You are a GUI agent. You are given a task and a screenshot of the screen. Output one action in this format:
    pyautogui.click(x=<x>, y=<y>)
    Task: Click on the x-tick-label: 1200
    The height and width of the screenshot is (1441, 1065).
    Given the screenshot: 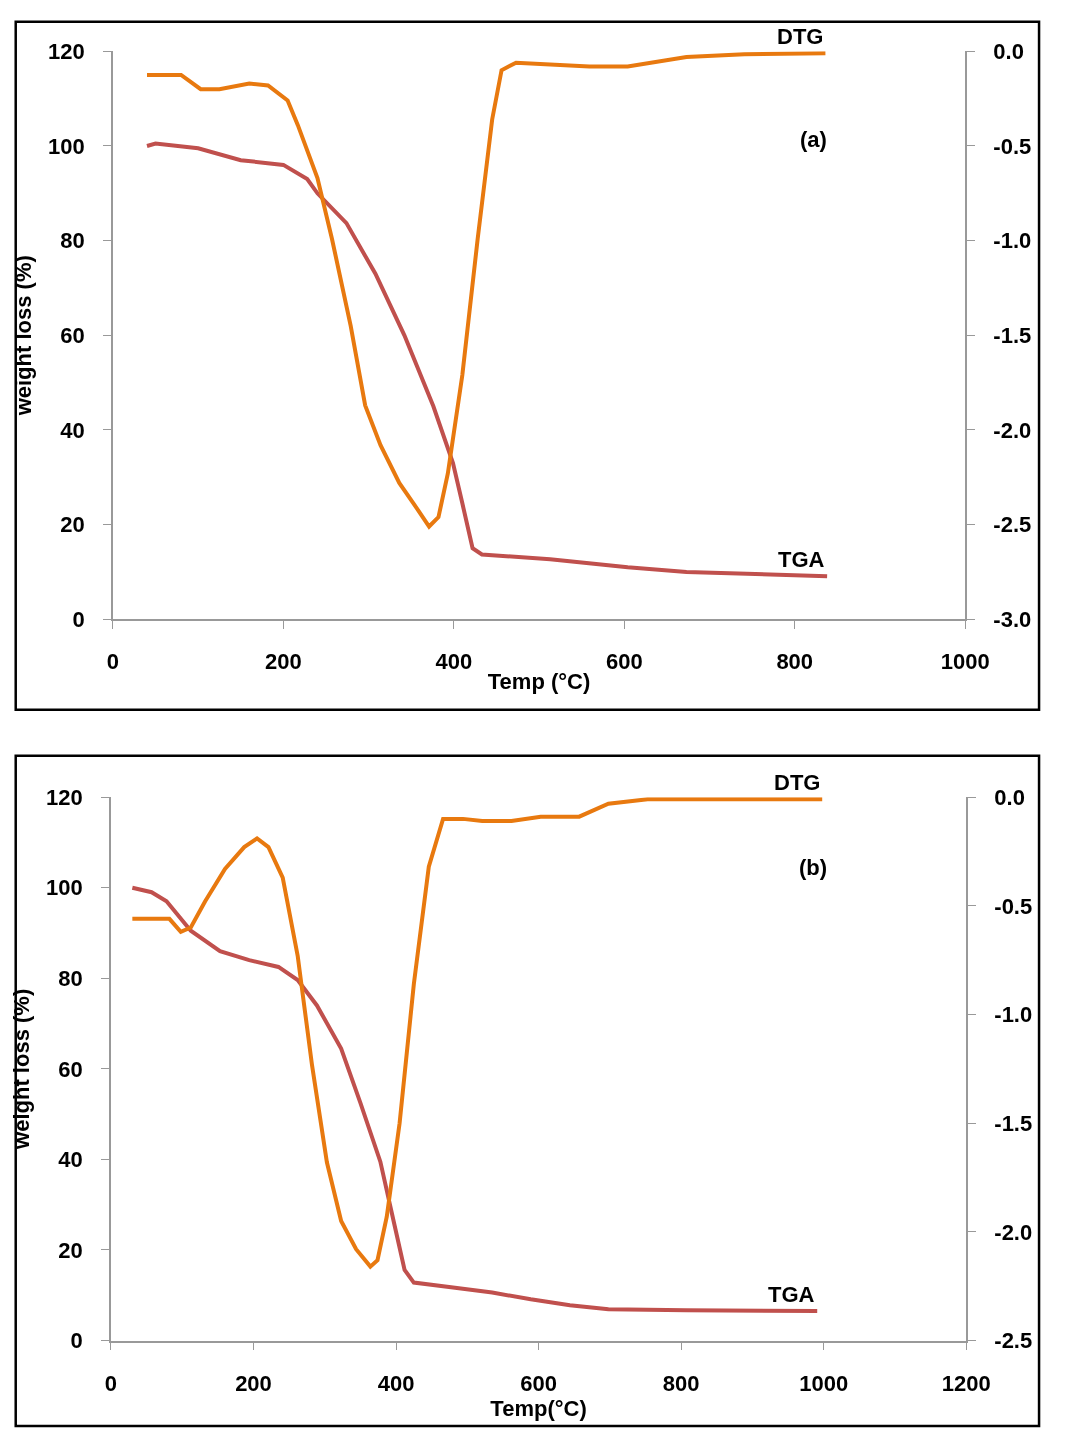 What is the action you would take?
    pyautogui.click(x=966, y=1383)
    